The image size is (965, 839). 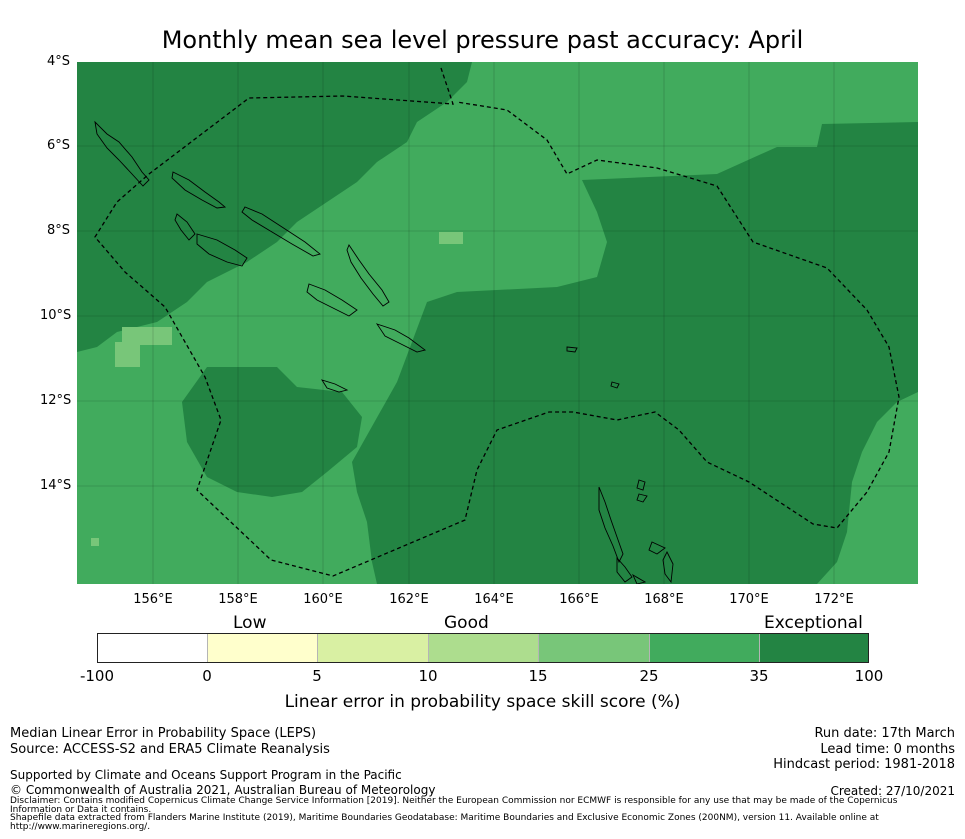 I want to click on lon-label: 158°E, so click(x=238, y=599).